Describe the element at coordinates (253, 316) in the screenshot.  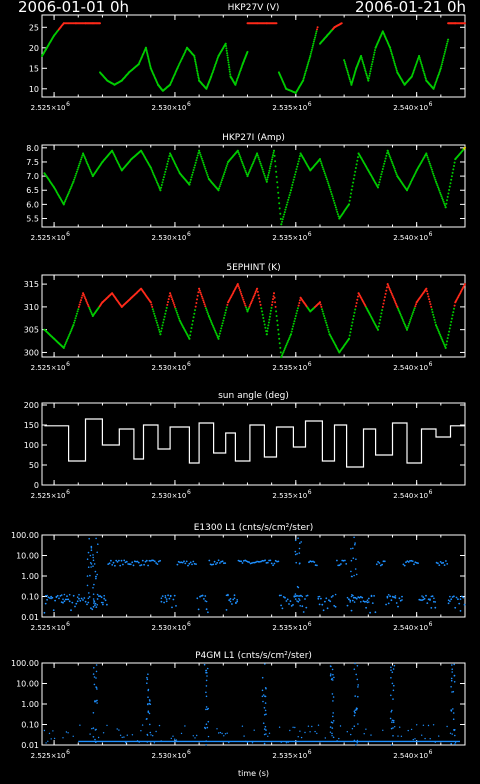
I see `panel-frame` at that location.